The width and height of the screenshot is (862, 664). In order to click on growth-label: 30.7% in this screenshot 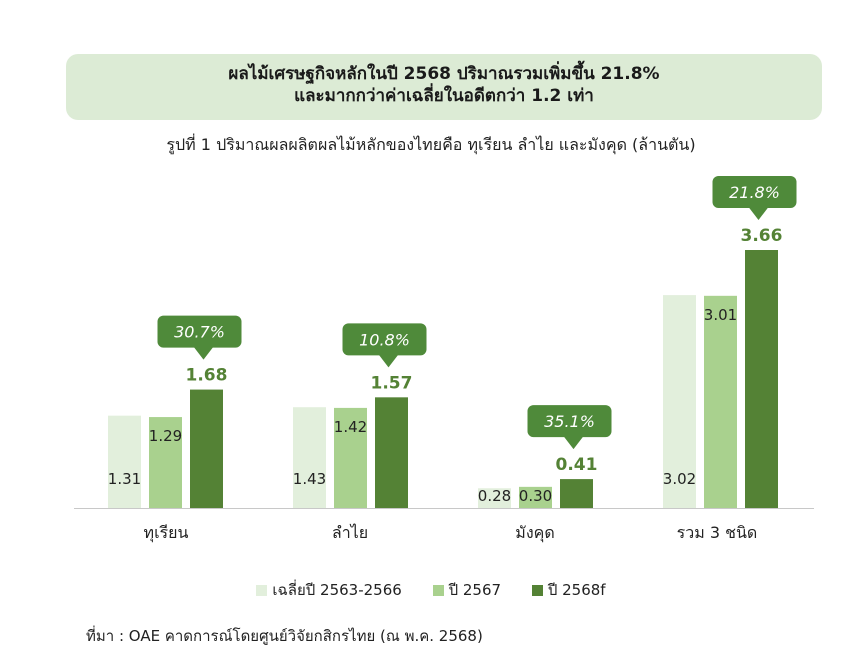, I will do `click(199, 332)`.